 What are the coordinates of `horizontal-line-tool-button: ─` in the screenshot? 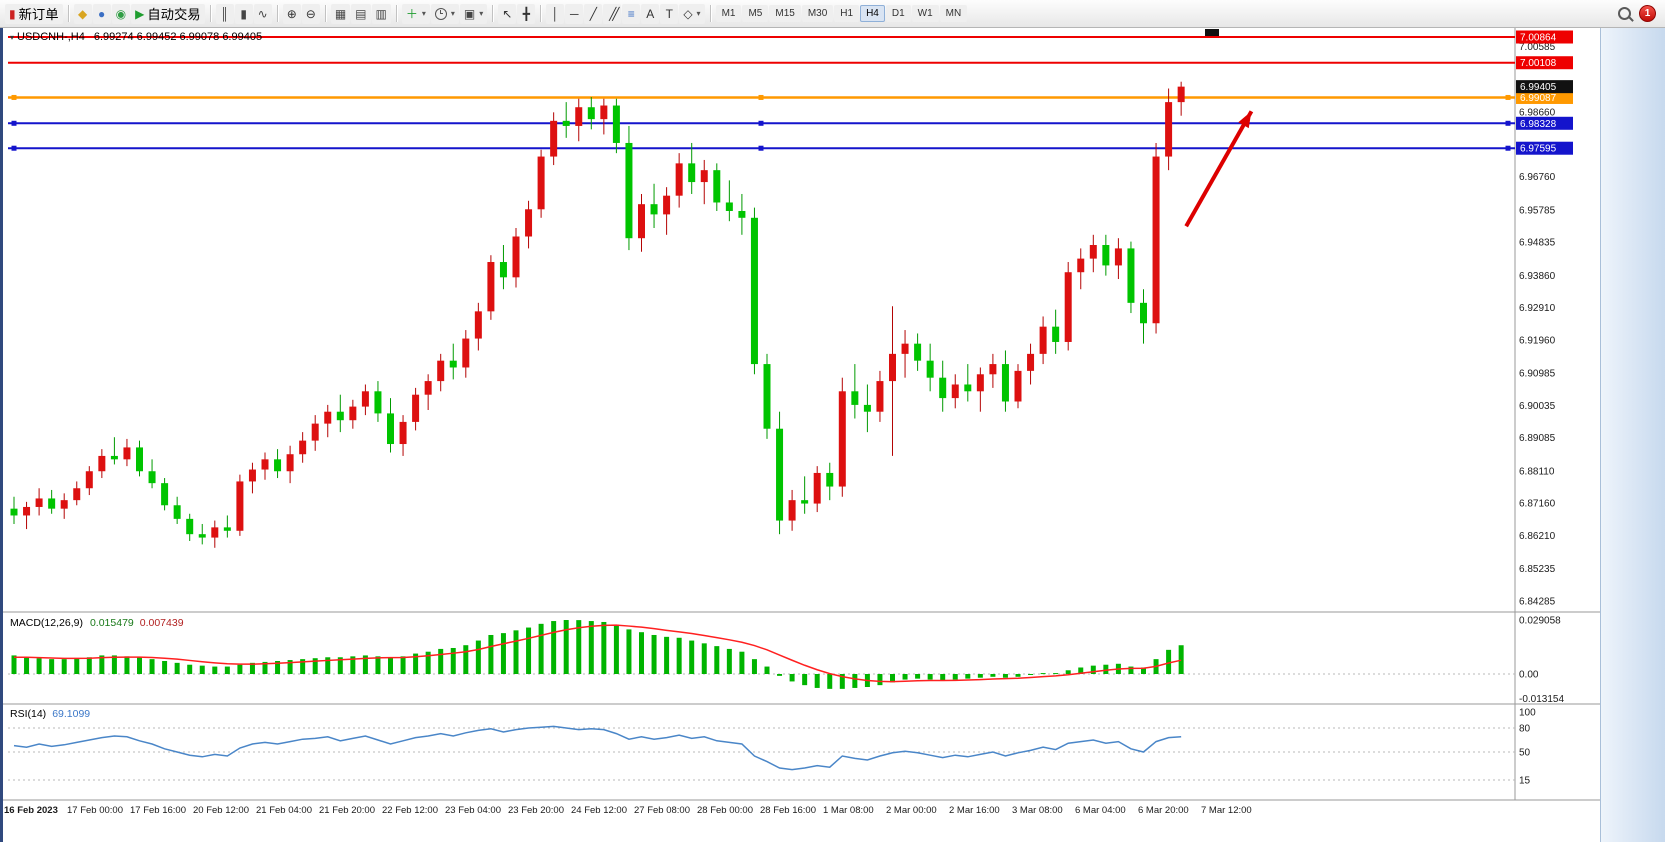 It's located at (574, 13).